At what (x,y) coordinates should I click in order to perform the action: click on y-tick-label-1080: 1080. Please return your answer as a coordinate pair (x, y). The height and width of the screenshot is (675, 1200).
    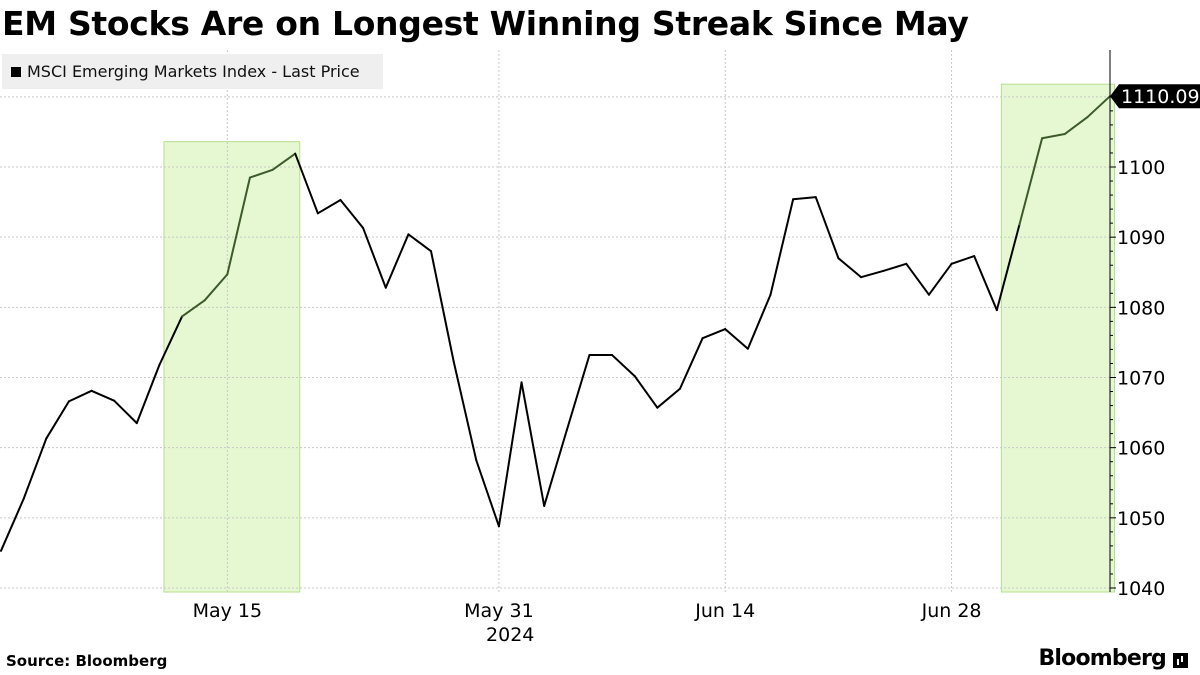
    Looking at the image, I should click on (1141, 308).